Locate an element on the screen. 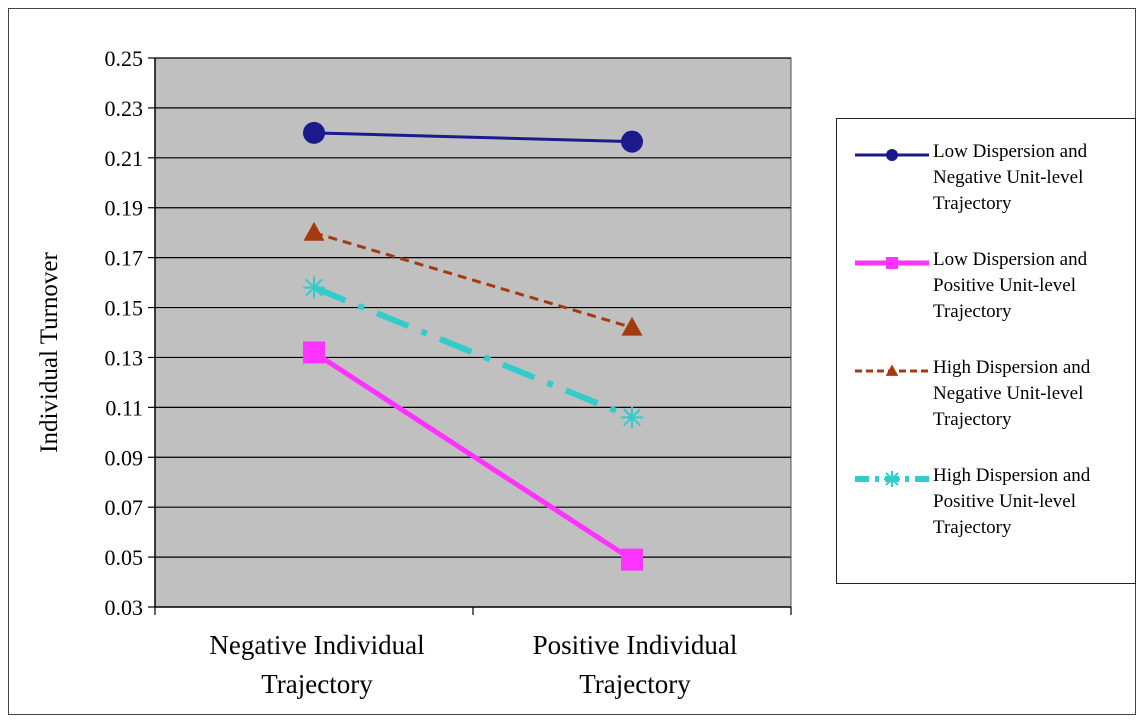 This screenshot has width=1146, height=725. y-tick-label: 0.07 is located at coordinates (124, 507).